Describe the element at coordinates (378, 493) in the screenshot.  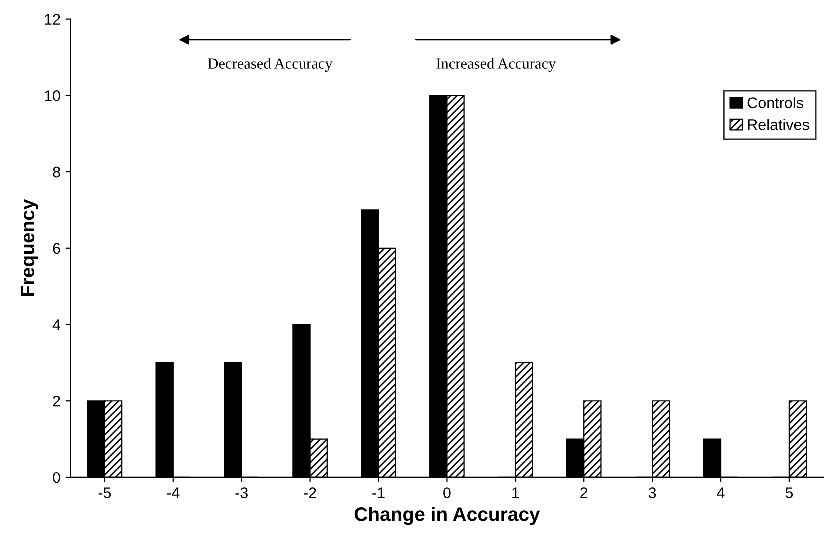
I see `x-tick-label: -1` at that location.